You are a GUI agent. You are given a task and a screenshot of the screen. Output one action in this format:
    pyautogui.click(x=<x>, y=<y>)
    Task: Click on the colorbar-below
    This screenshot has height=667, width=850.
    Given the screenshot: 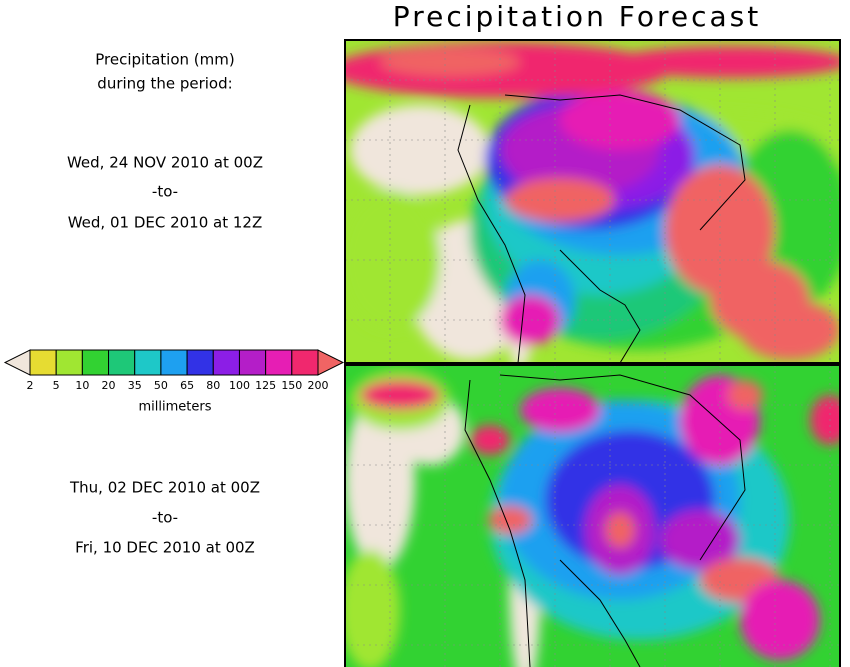 What is the action you would take?
    pyautogui.click(x=17, y=362)
    